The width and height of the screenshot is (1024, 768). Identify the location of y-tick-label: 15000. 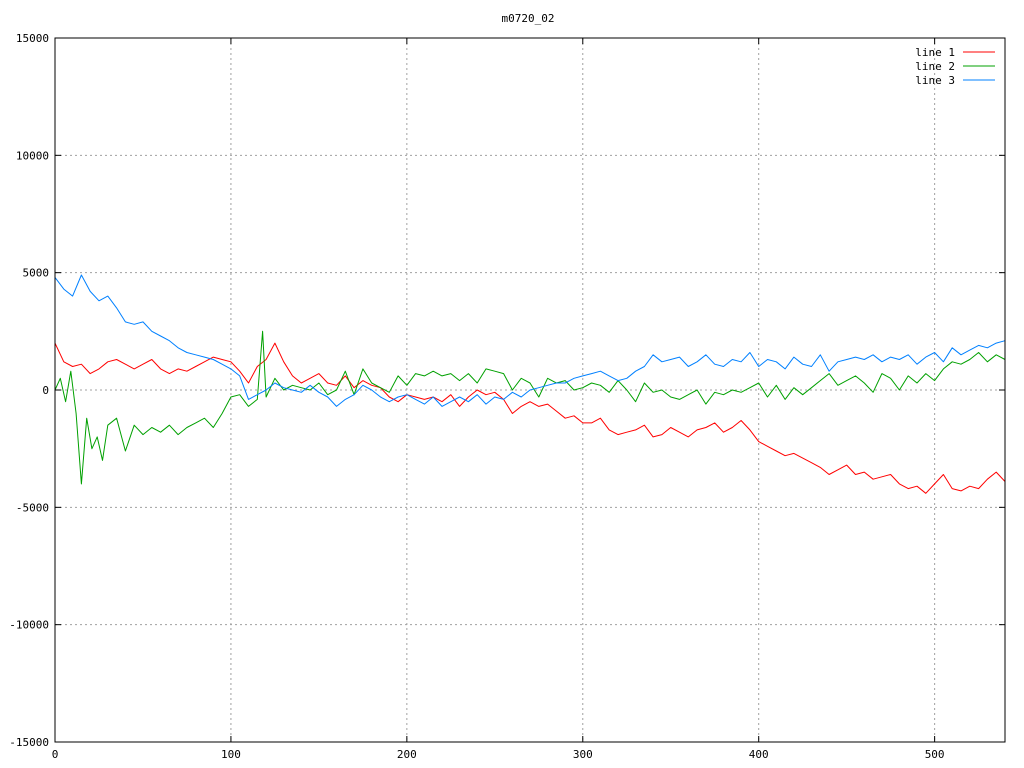
(32, 38).